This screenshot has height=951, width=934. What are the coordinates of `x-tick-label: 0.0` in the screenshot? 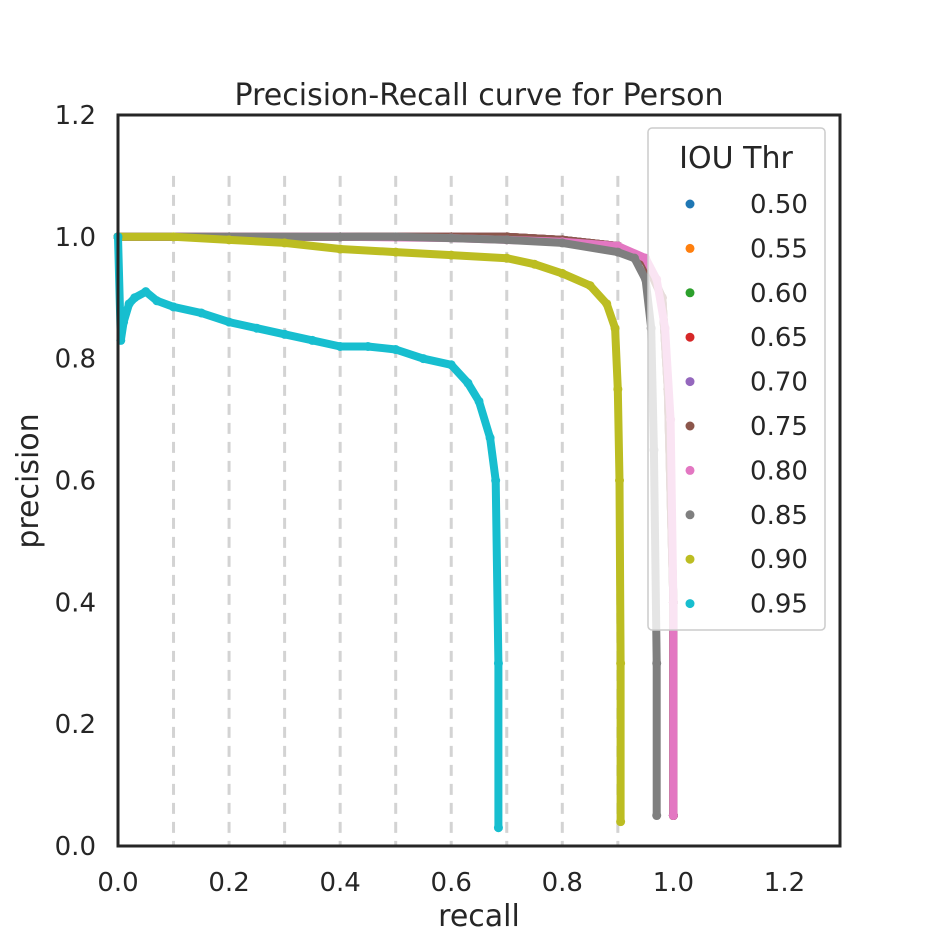 It's located at (117, 883).